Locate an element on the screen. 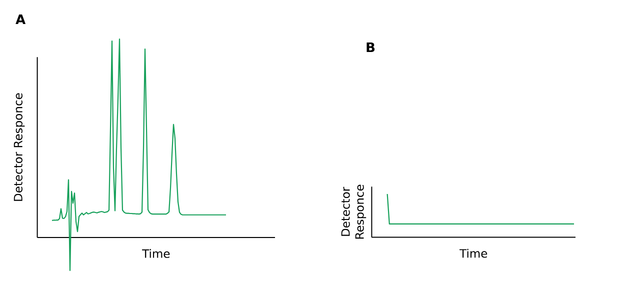 The image size is (620, 297). chart-title: B is located at coordinates (370, 47).